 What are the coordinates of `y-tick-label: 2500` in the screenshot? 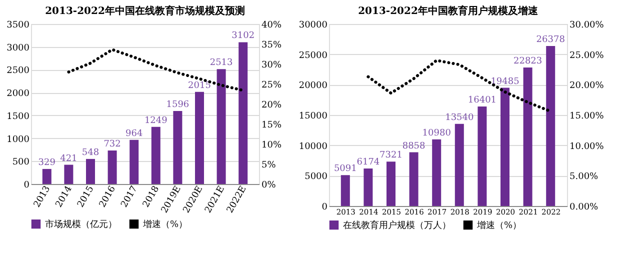 It's located at (18, 71).